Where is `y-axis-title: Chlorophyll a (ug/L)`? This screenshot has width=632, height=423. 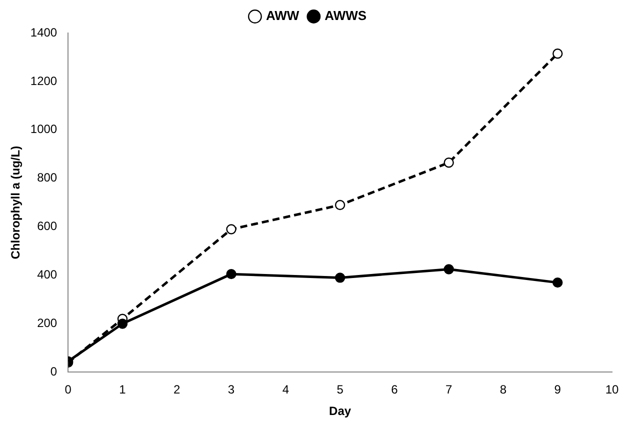
y-axis-title: Chlorophyll a (ug/L) is located at coordinates (15, 203).